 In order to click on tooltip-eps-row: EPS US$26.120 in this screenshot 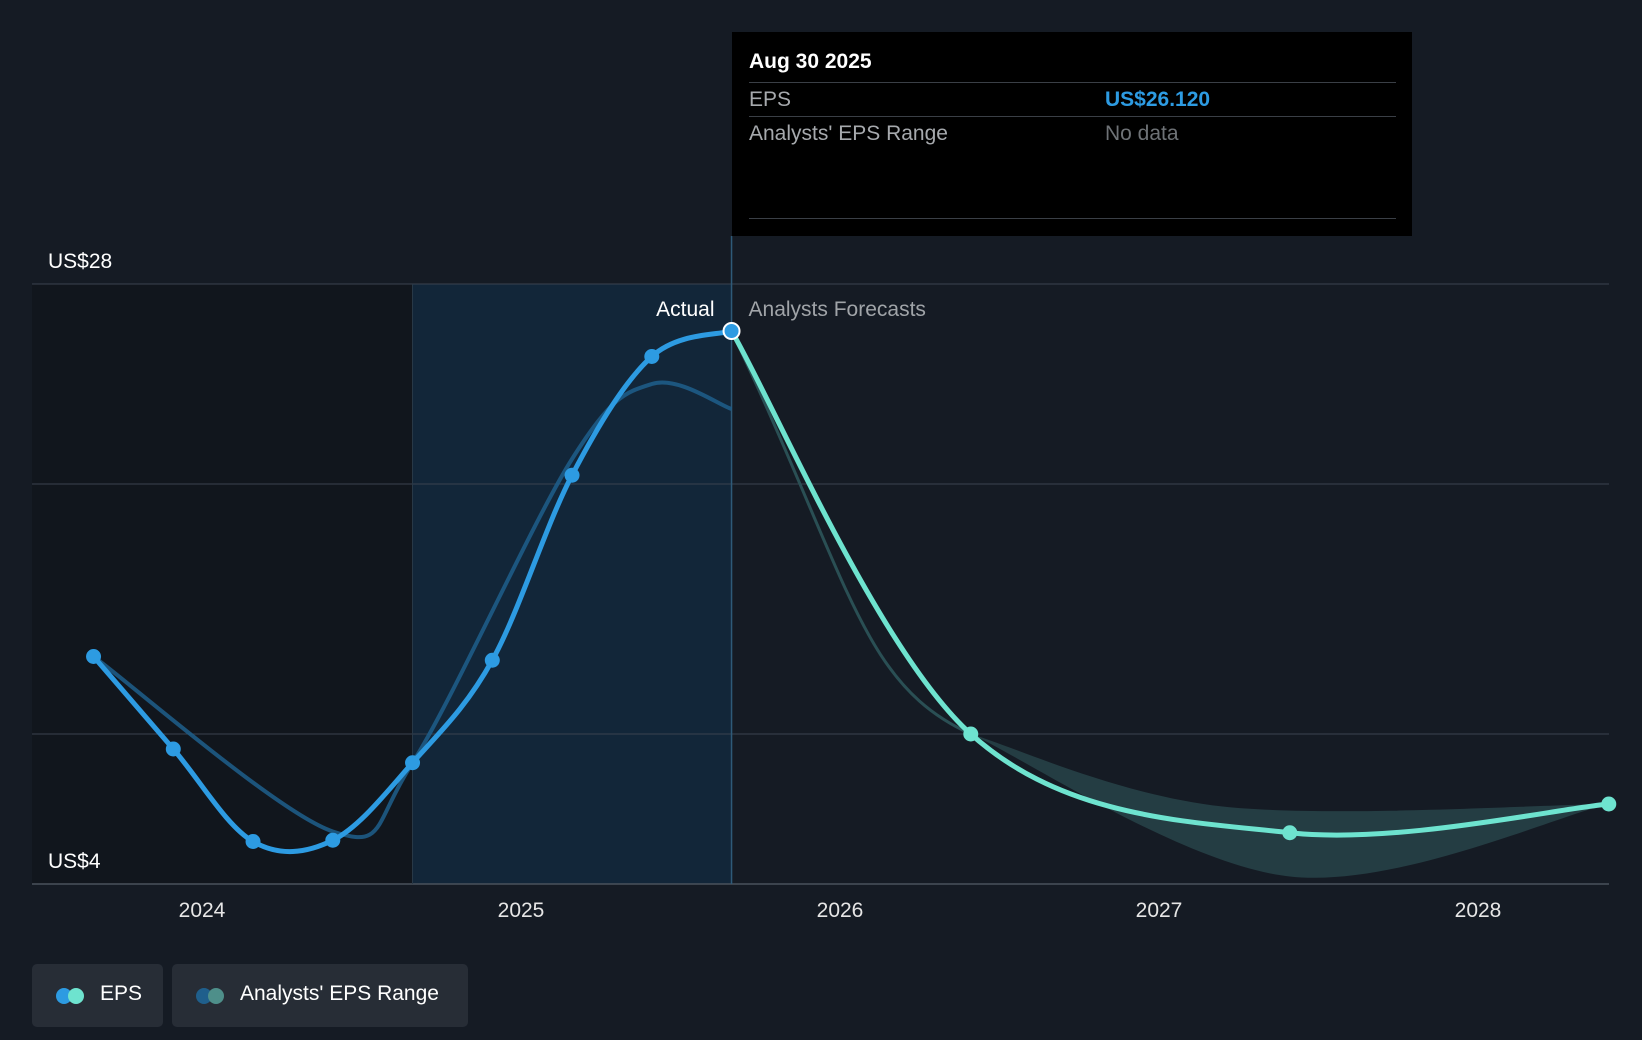, I will do `click(1072, 99)`.